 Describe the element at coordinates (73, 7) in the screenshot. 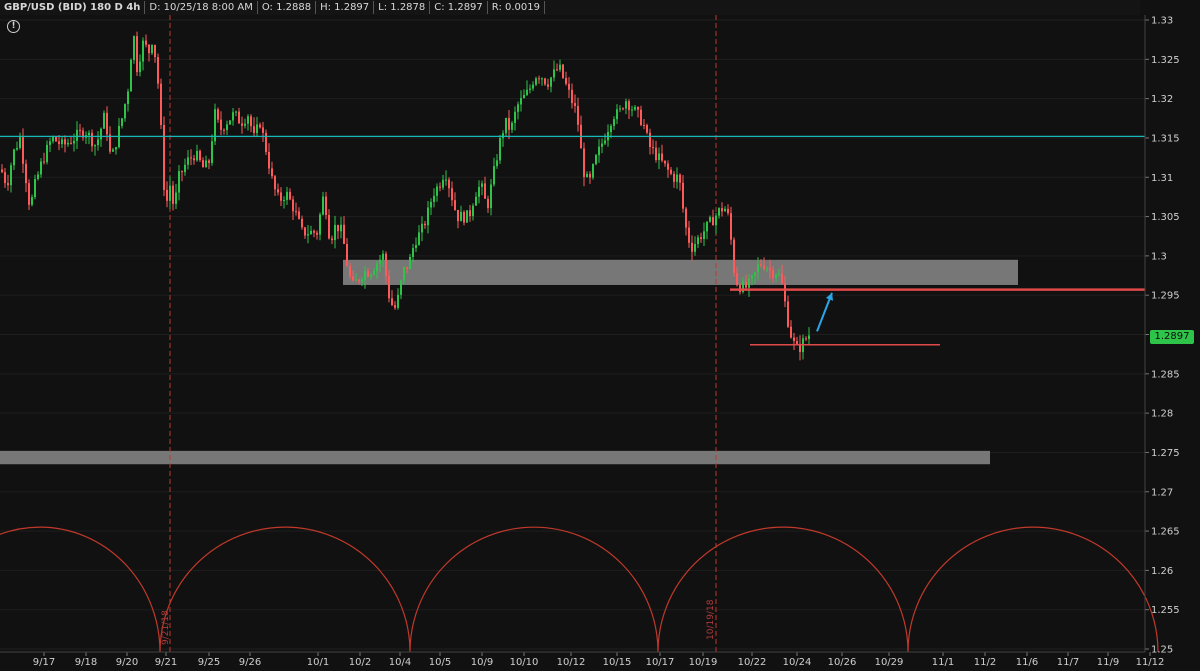

I see `symbol-title: GBP/USD (BID) 180 D 4h` at that location.